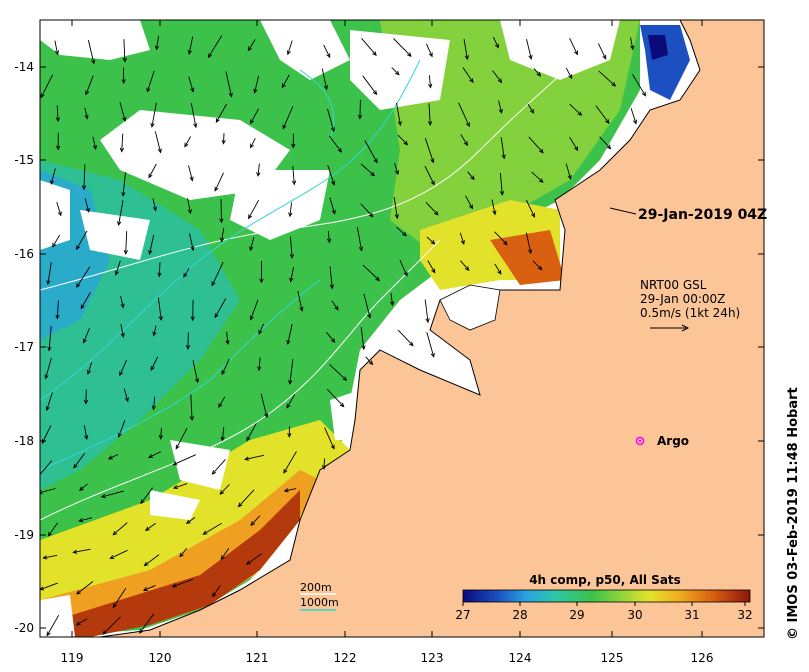 The width and height of the screenshot is (809, 672). Describe the element at coordinates (160, 658) in the screenshot. I see `x-tick-label: 120` at that location.